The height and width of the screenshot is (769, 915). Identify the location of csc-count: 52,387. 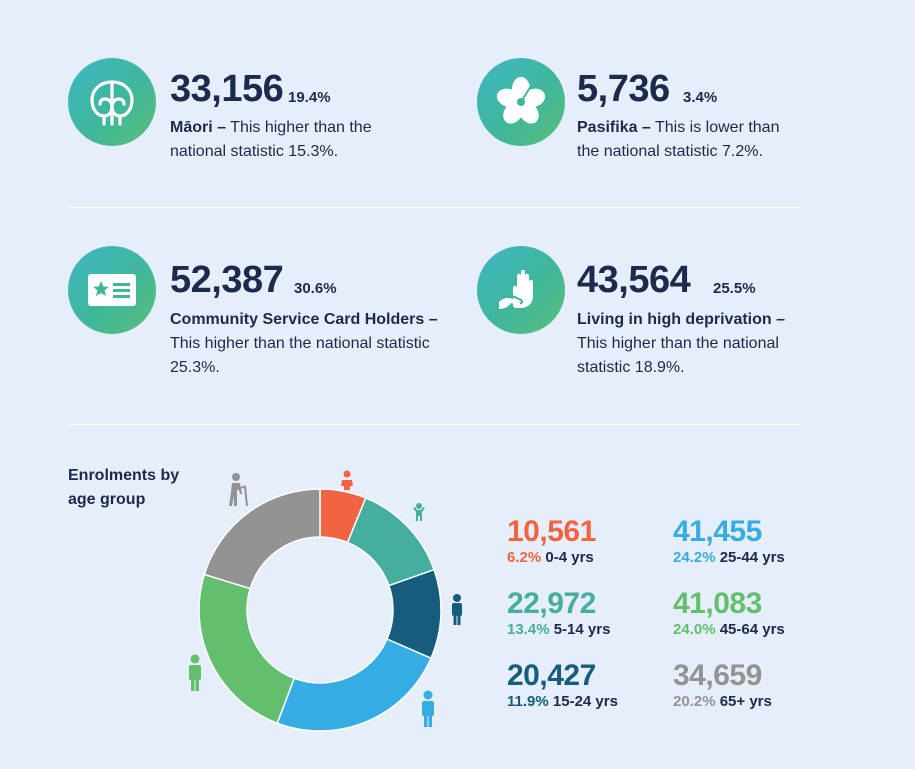
(227, 280).